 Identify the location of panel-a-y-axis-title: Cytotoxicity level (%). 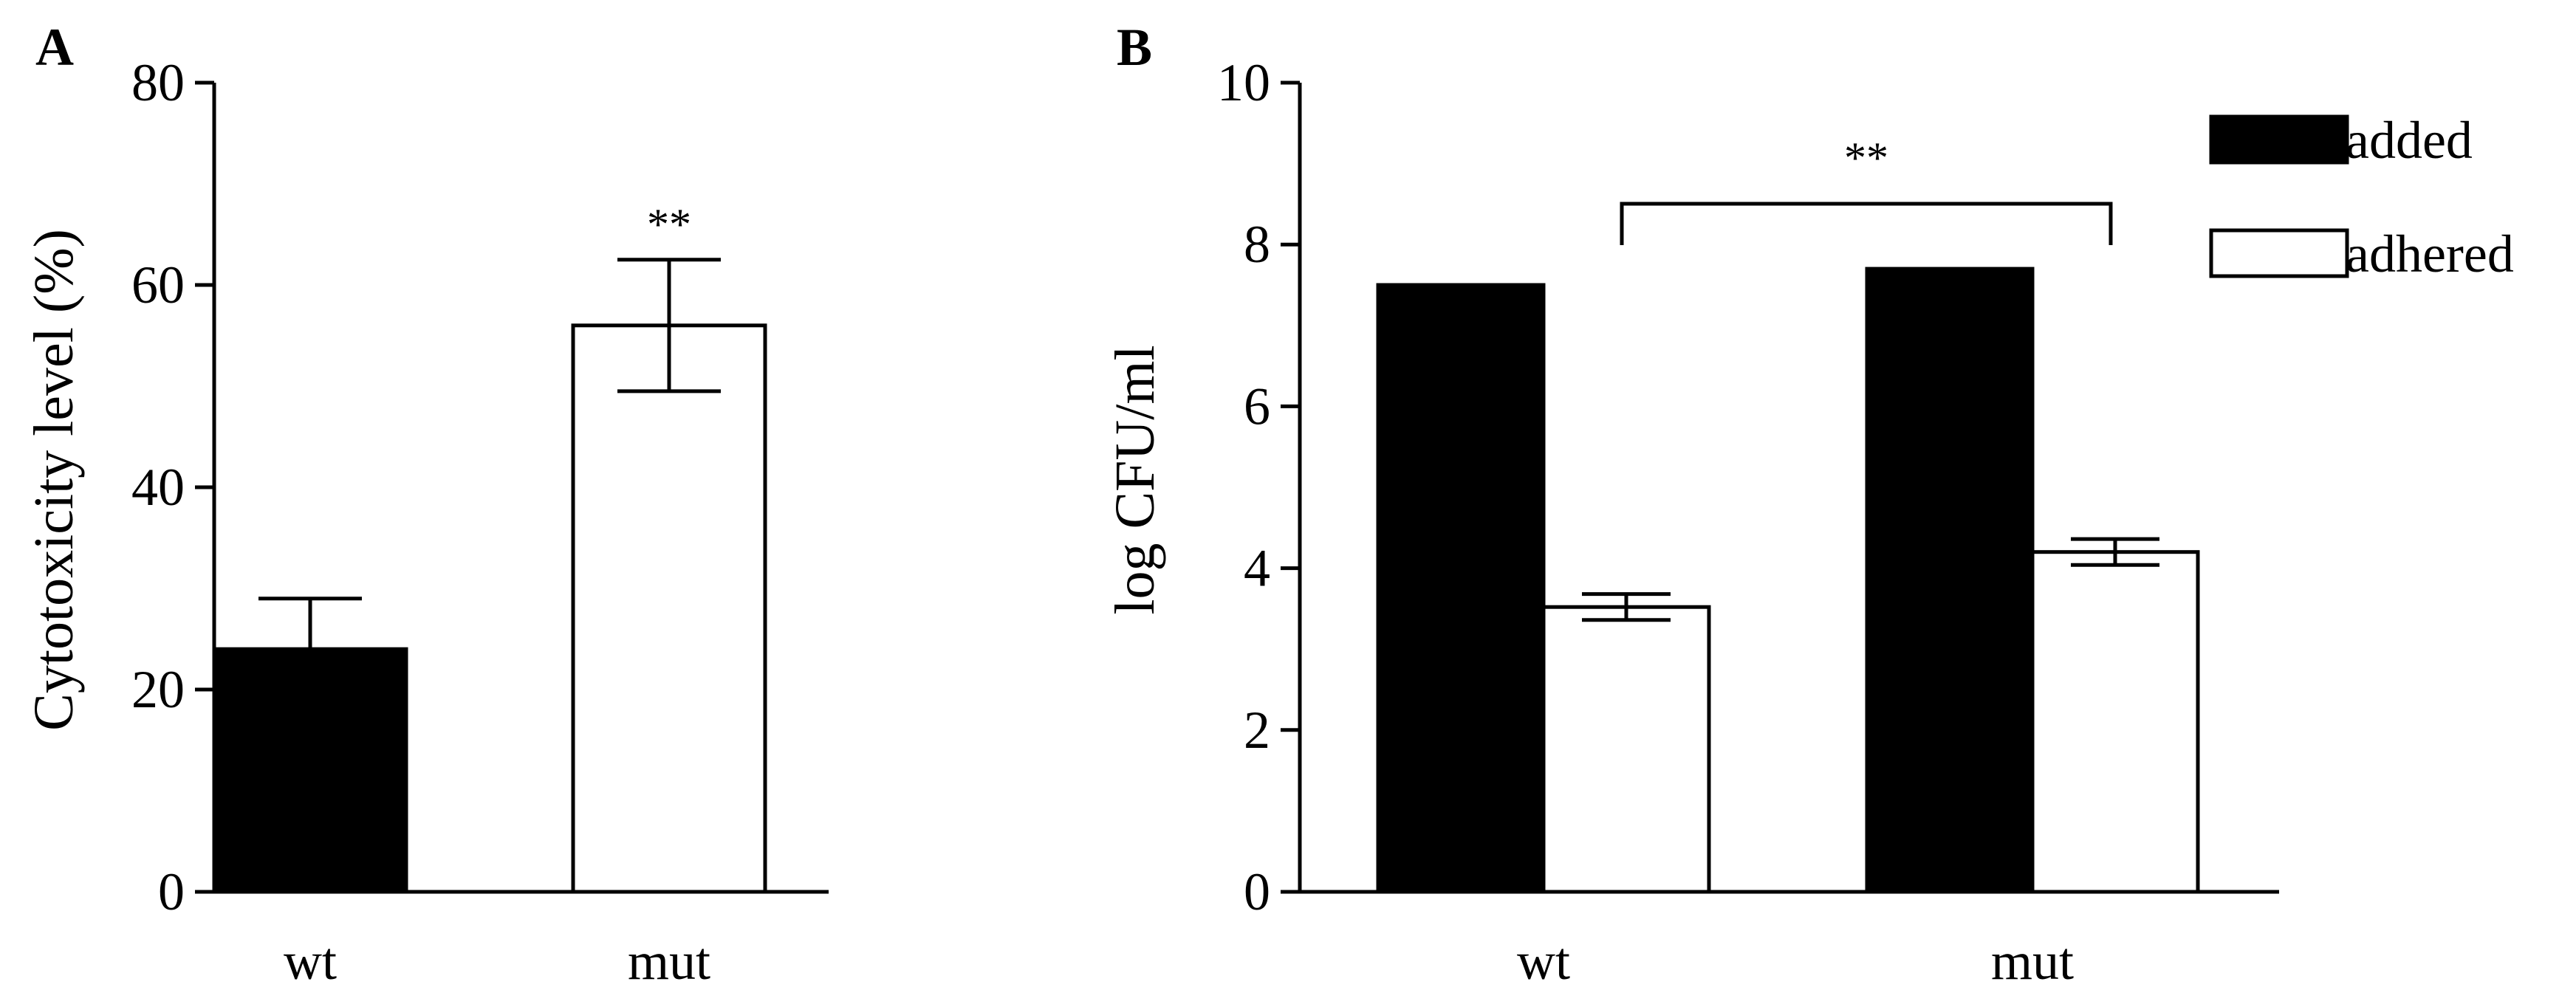
(54, 480).